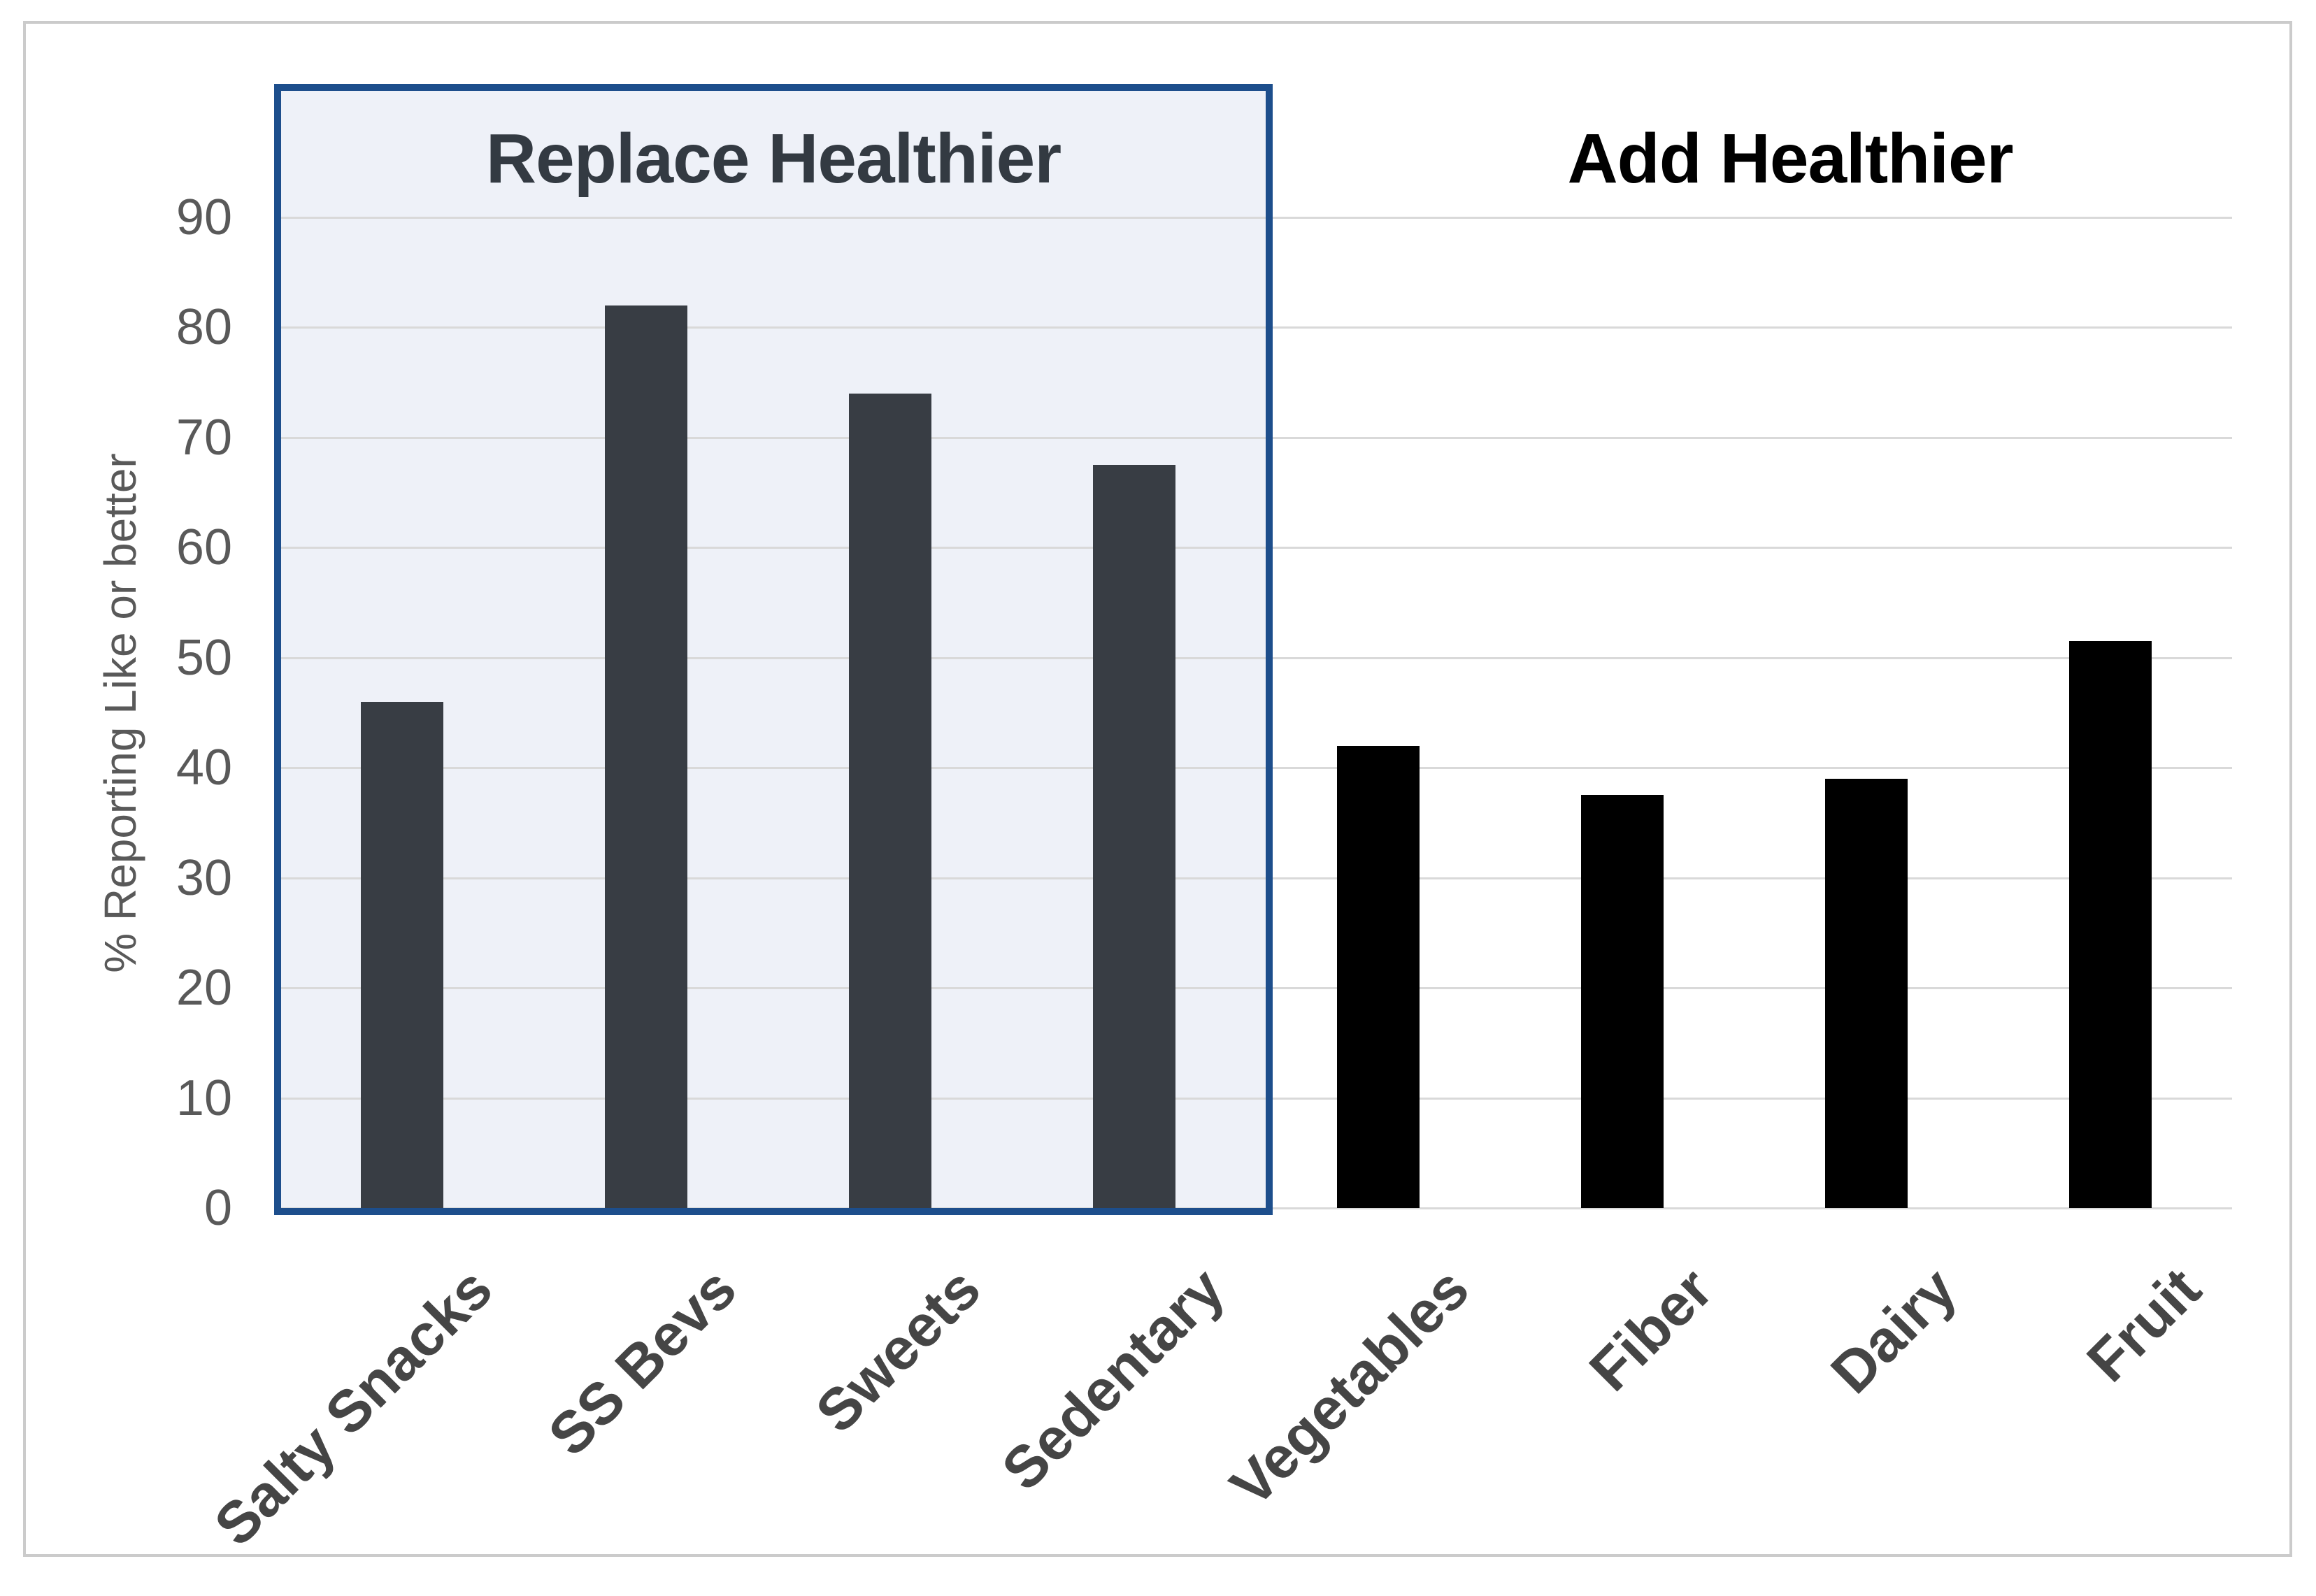 This screenshot has height=1596, width=2316. Describe the element at coordinates (1790, 159) in the screenshot. I see `group-title-add-healthier: Add Healthier` at that location.